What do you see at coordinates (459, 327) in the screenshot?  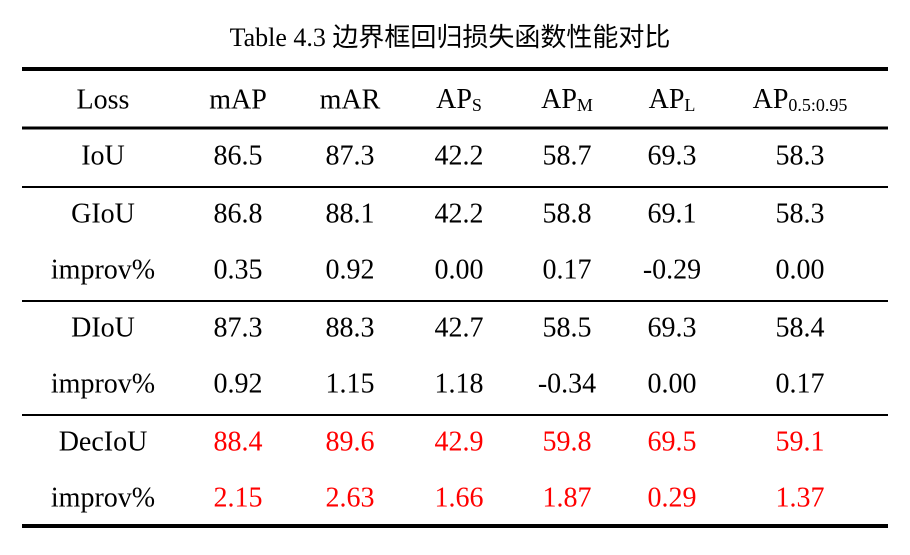 I see `cell: 42.7` at bounding box center [459, 327].